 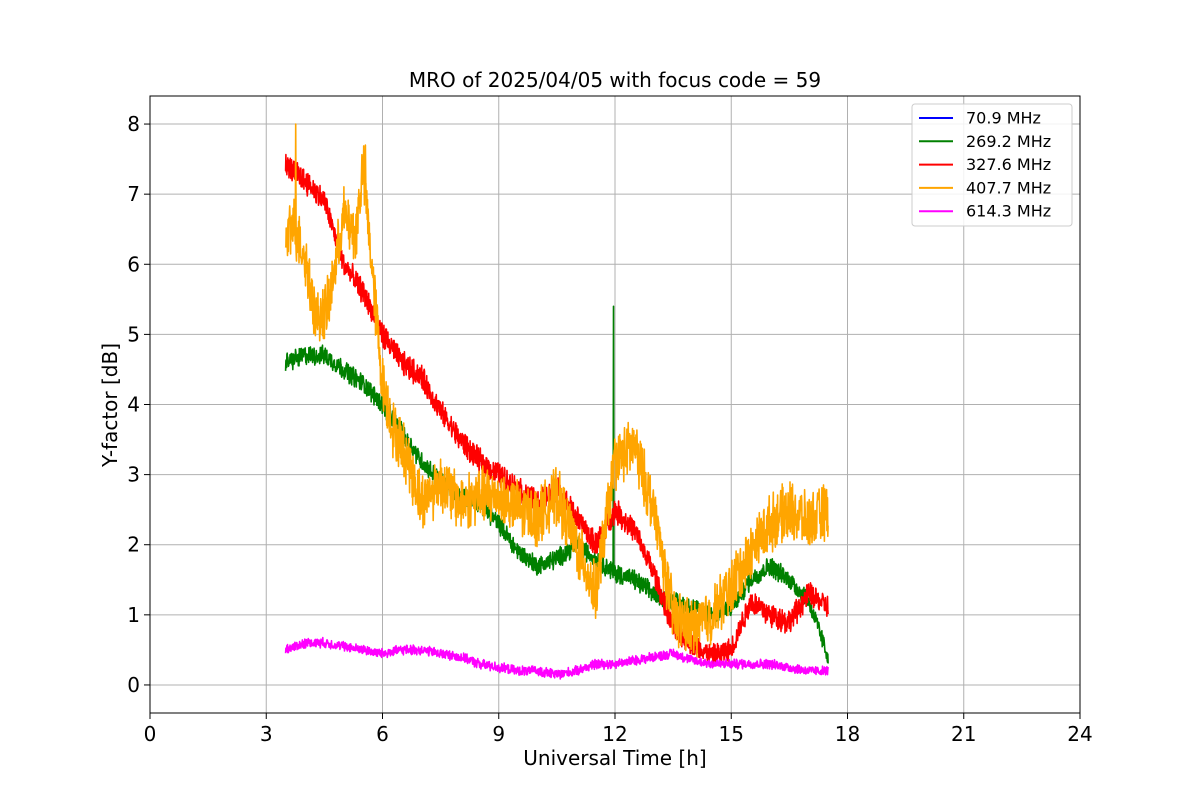 I want to click on y-tick-label: 1, so click(x=133, y=615).